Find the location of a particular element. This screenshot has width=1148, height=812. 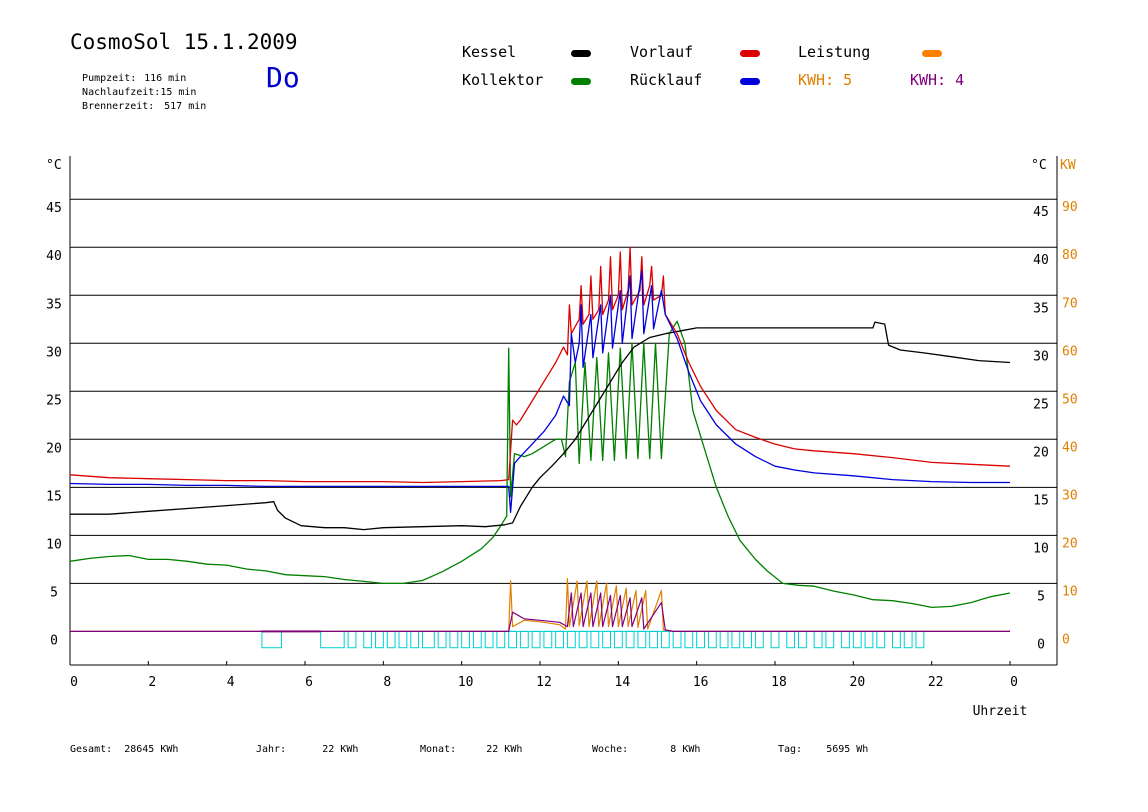

nachlaufzeit-label: Nachlaufzeit: is located at coordinates (121, 92).